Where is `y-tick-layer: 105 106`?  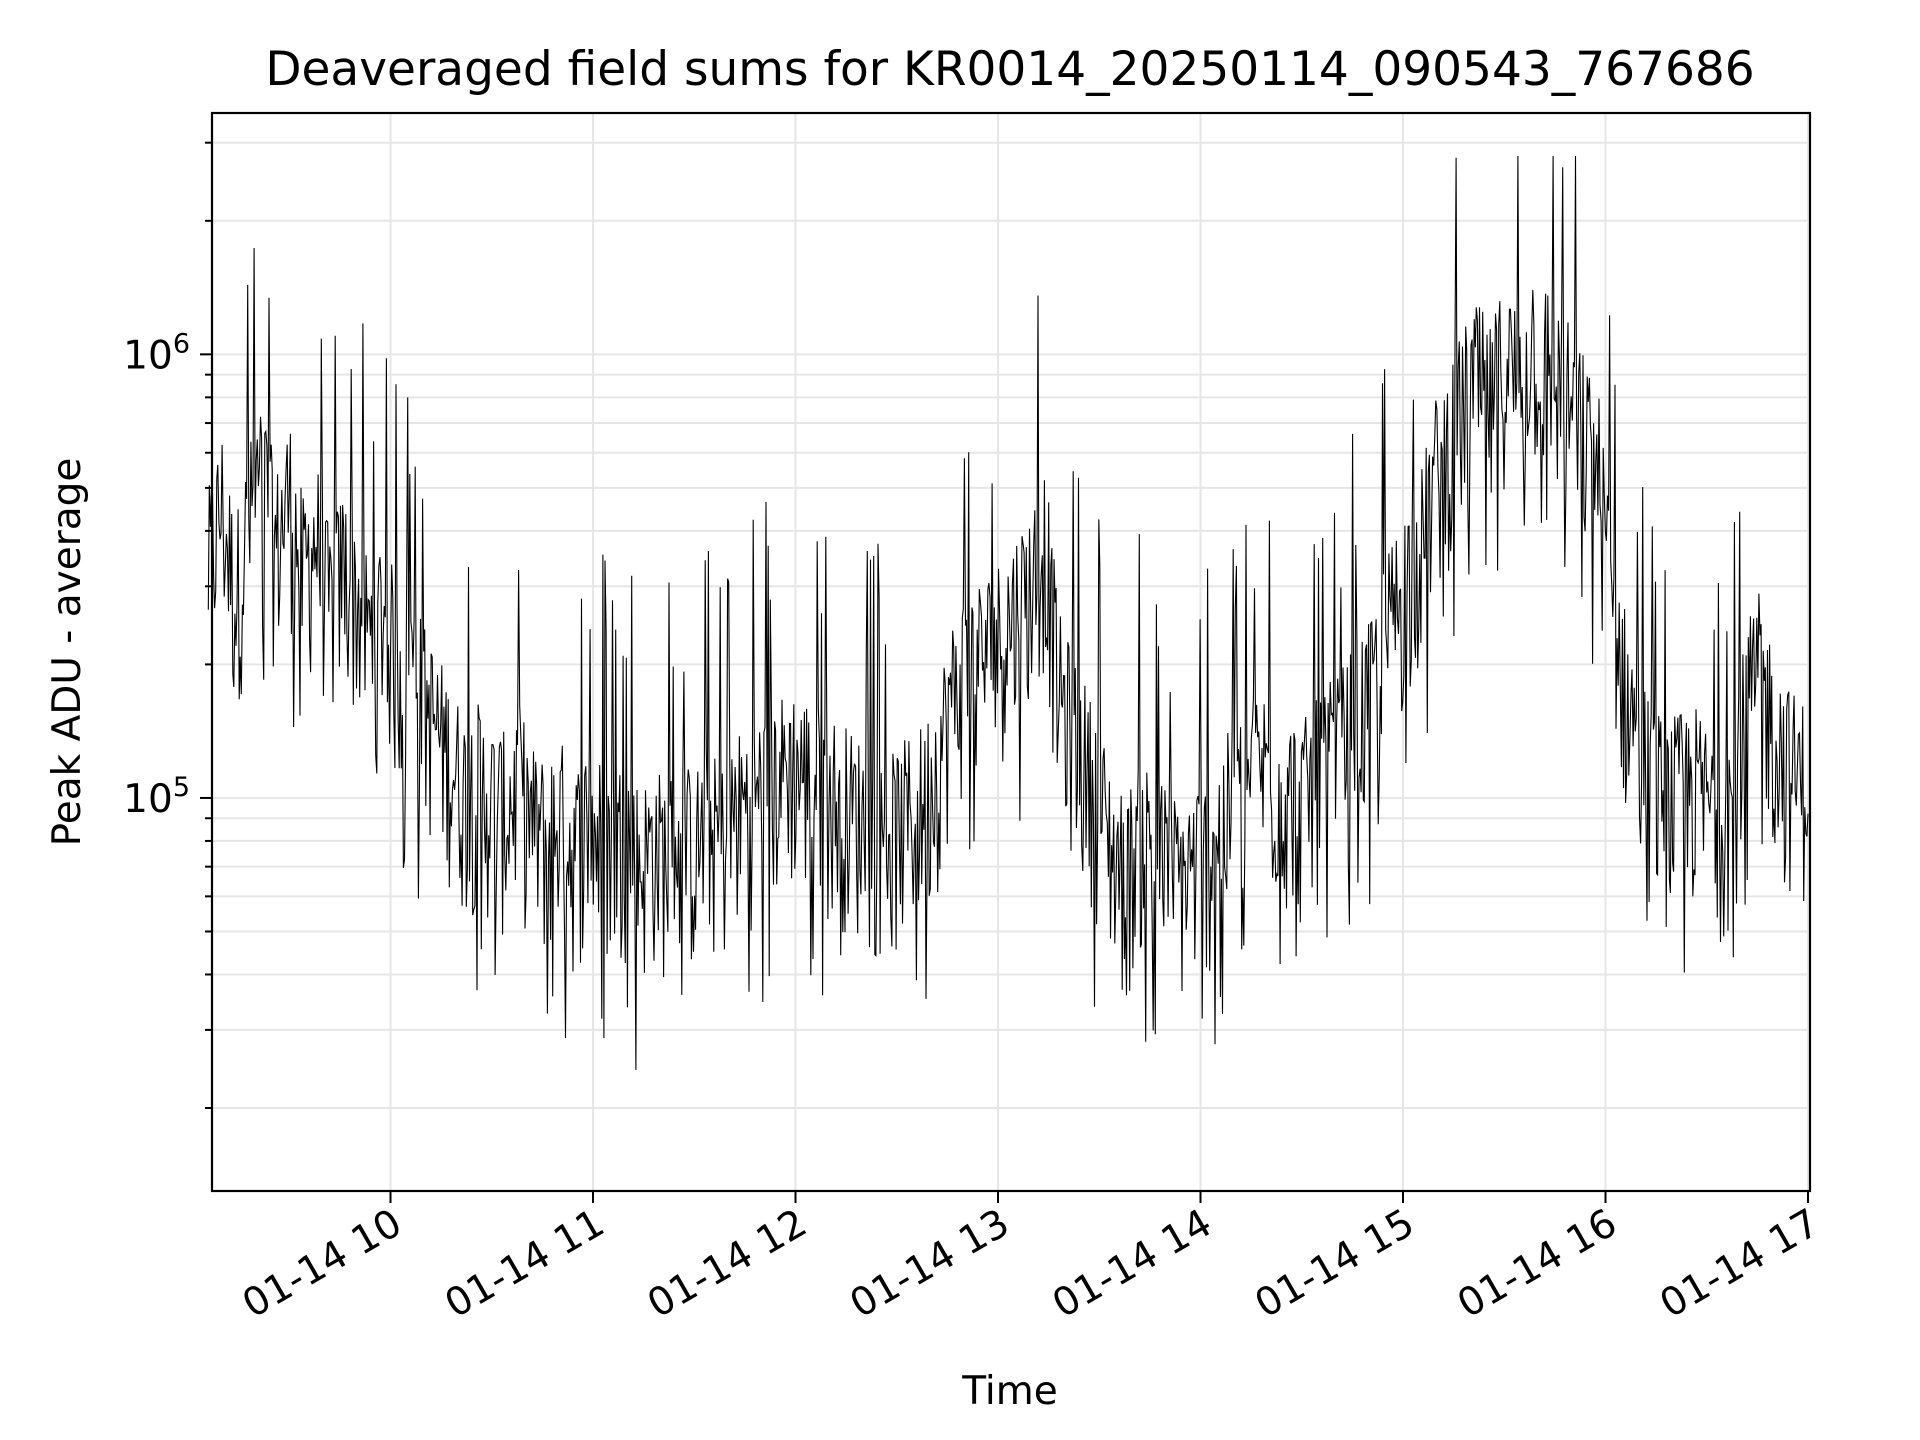
y-tick-layer: 105 106 is located at coordinates (167, 625).